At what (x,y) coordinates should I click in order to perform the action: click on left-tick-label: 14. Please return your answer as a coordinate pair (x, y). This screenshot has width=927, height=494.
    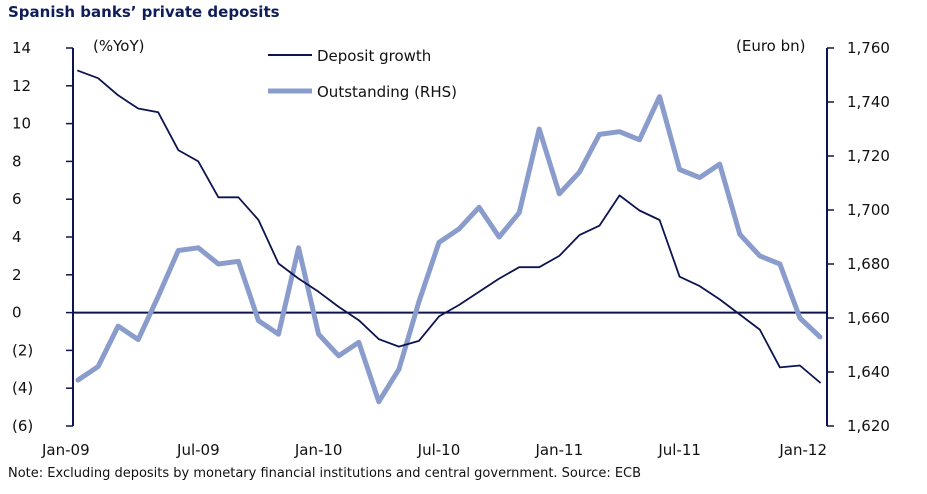
    Looking at the image, I should click on (21, 48).